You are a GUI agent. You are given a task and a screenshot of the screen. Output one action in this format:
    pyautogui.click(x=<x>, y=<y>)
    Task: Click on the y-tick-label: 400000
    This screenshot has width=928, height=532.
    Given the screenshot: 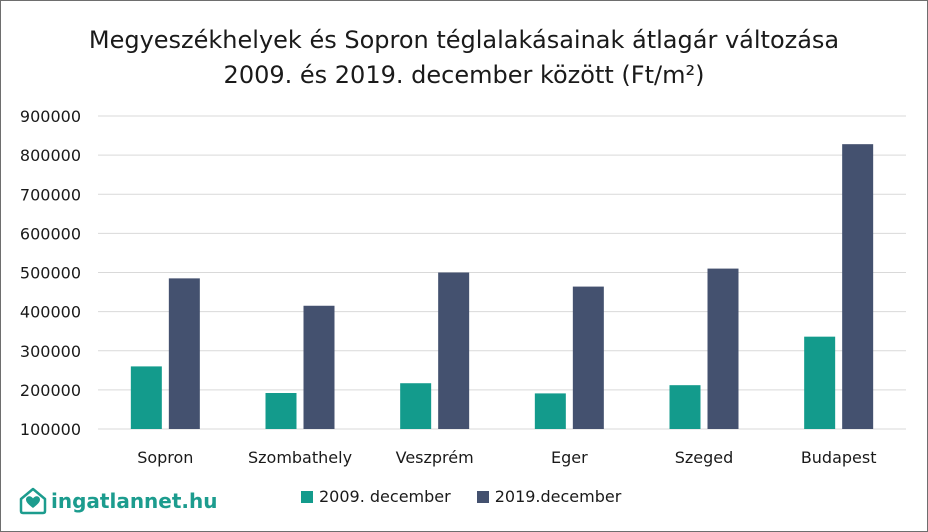 What is the action you would take?
    pyautogui.click(x=50, y=312)
    